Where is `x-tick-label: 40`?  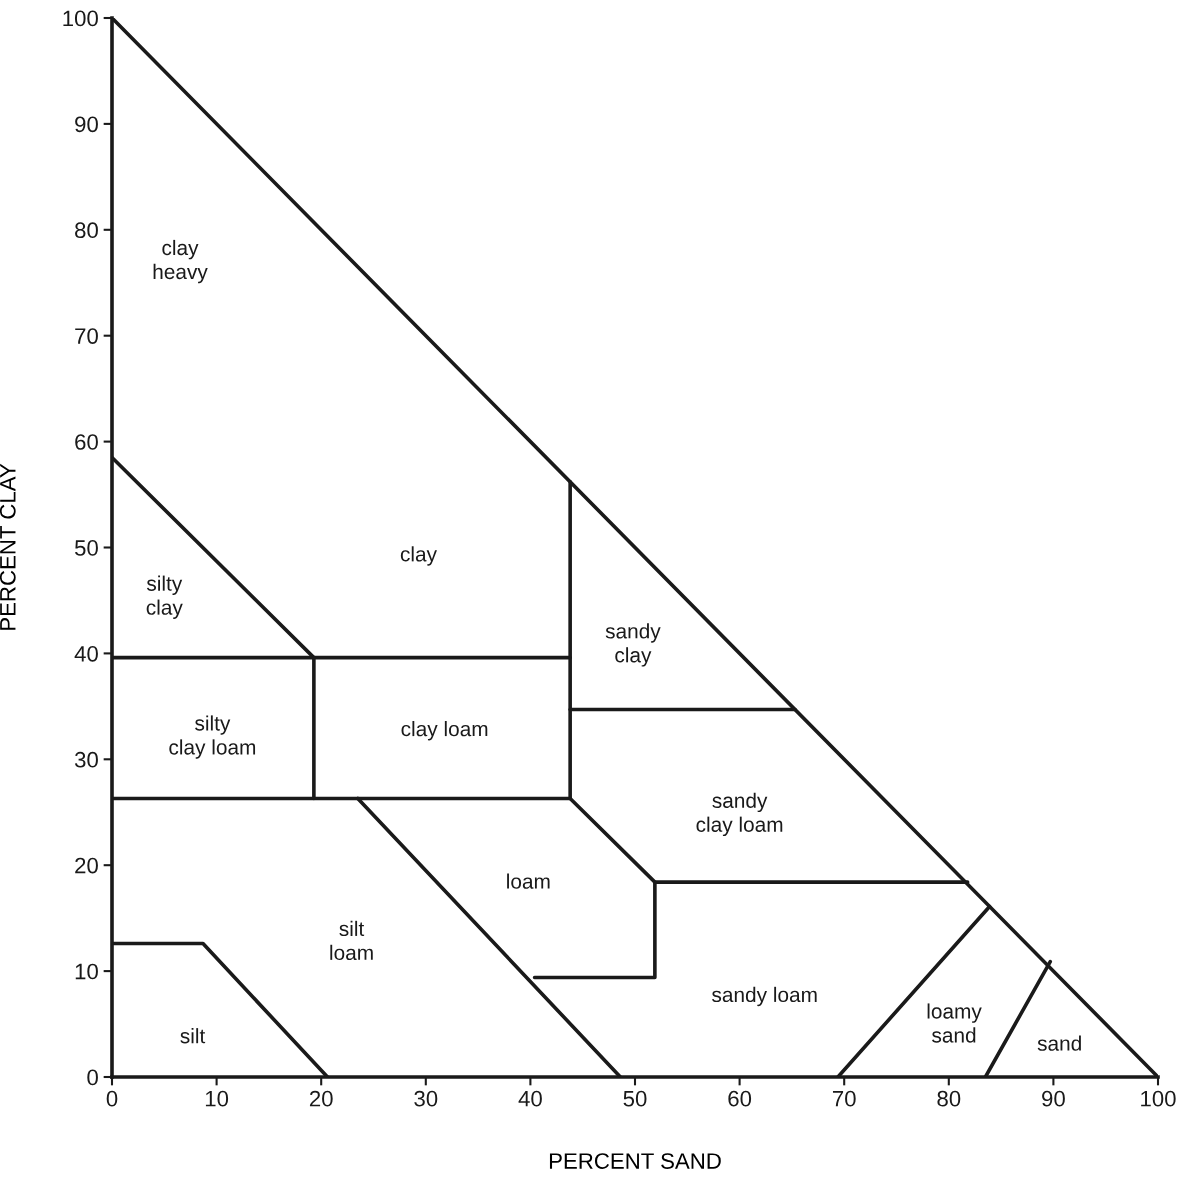
x-tick-label: 40 is located at coordinates (530, 1098).